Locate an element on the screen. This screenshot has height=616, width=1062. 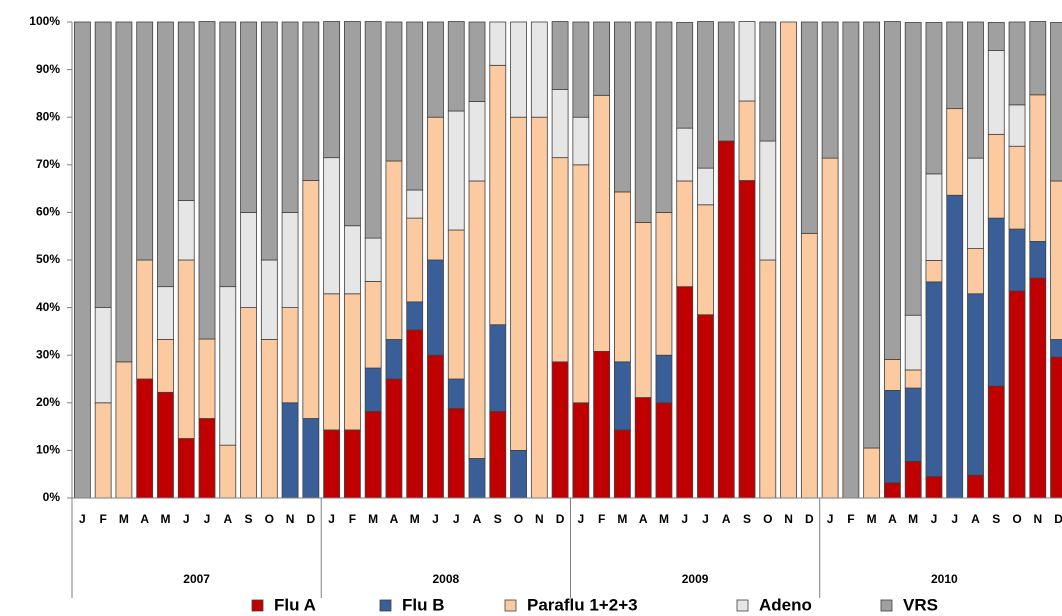
y-tick-label: 10% is located at coordinates (48, 450).